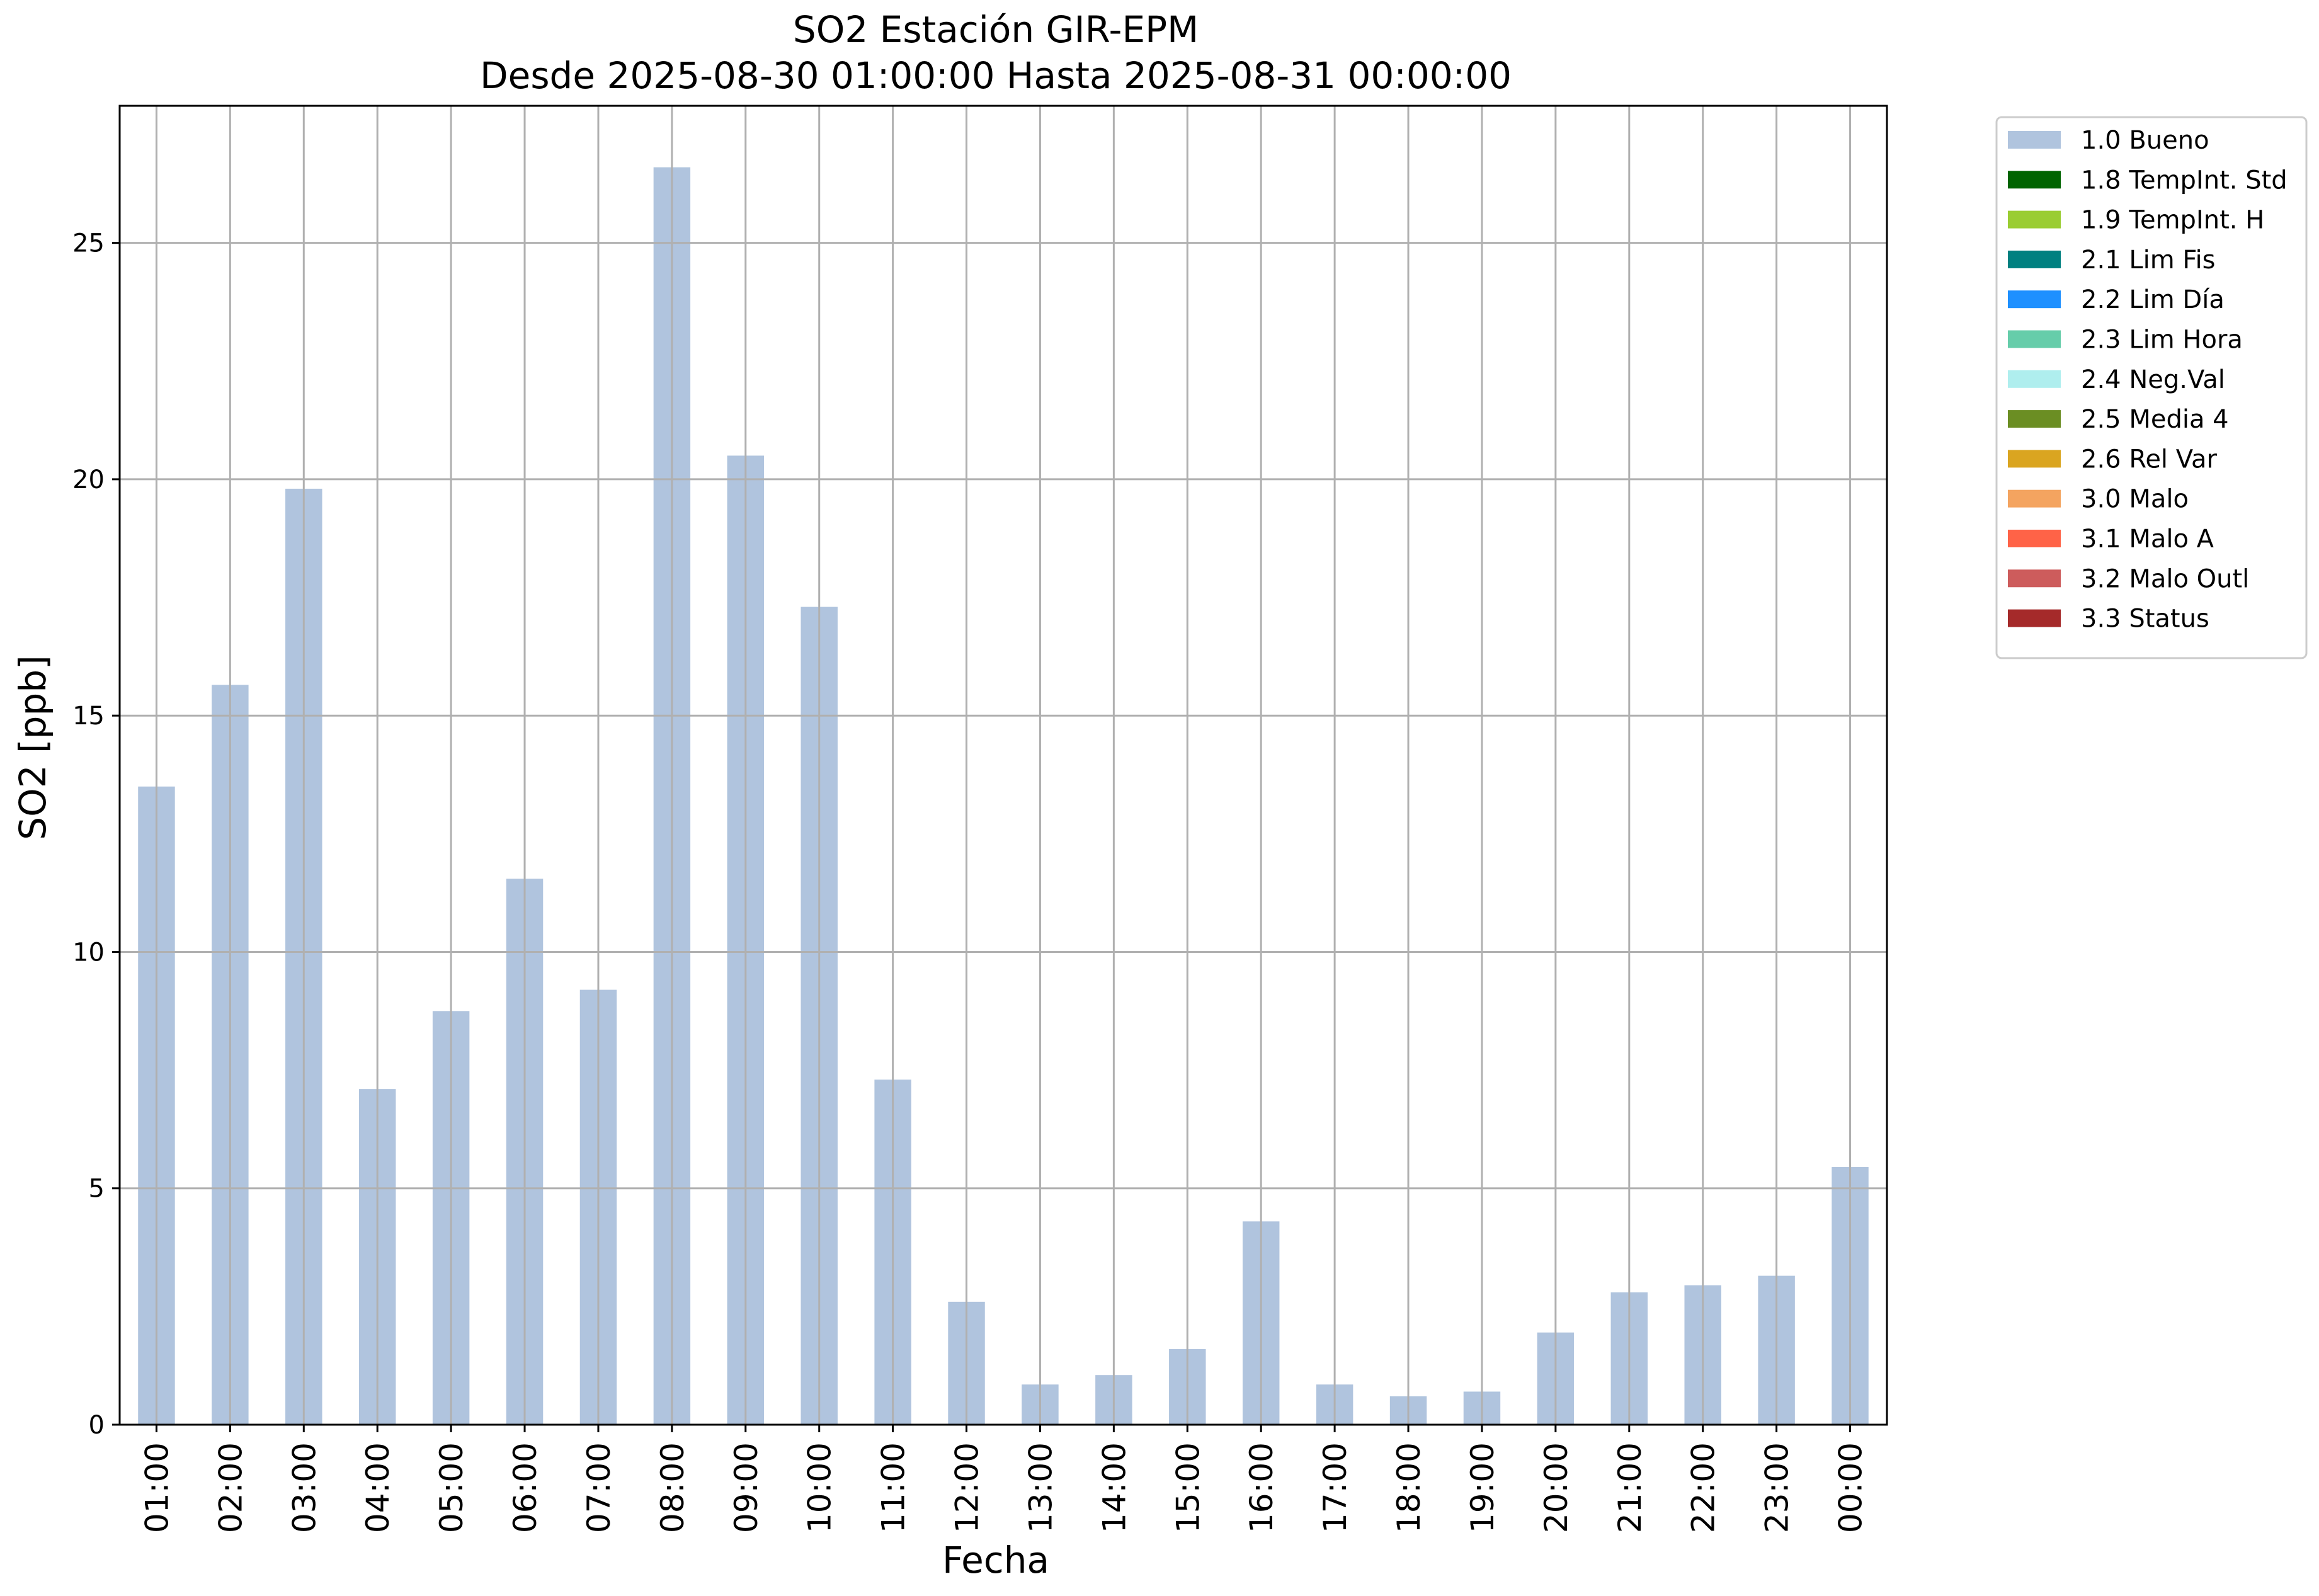  I want to click on x-tick-label: 10:00, so click(820, 1487).